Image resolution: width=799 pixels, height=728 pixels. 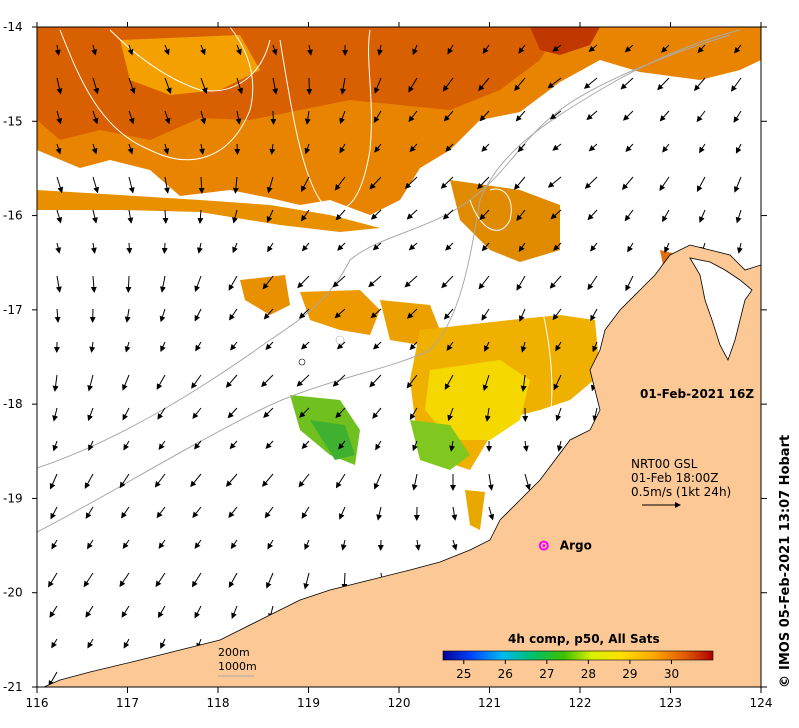 I want to click on y-tick-label--19: -19, so click(x=13, y=498).